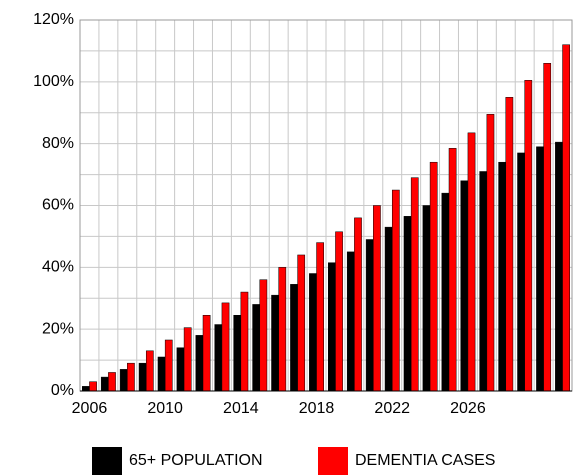 This screenshot has width=580, height=475. I want to click on x-tick-label: 2014, so click(241, 408).